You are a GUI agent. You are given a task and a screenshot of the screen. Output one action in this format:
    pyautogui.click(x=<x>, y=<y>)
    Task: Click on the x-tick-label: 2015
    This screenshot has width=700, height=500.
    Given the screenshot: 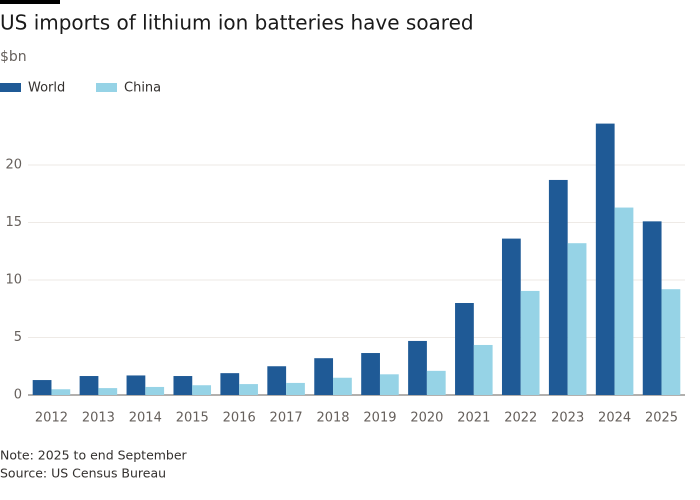 What is the action you would take?
    pyautogui.click(x=192, y=418)
    